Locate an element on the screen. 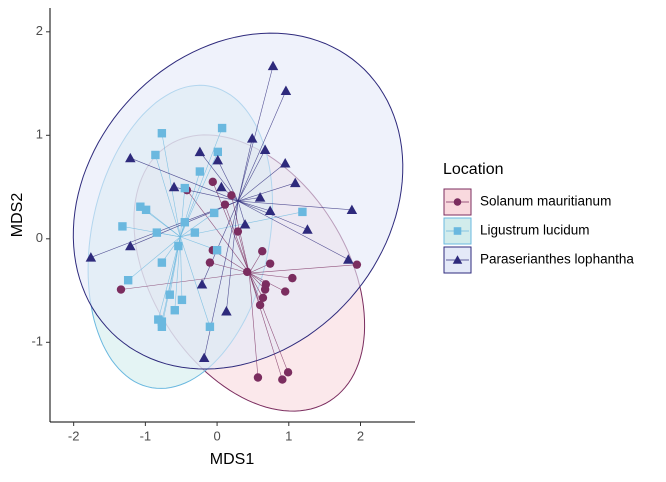 This screenshot has height=482, width=666. x-axis-label: MDS1 is located at coordinates (232, 459).